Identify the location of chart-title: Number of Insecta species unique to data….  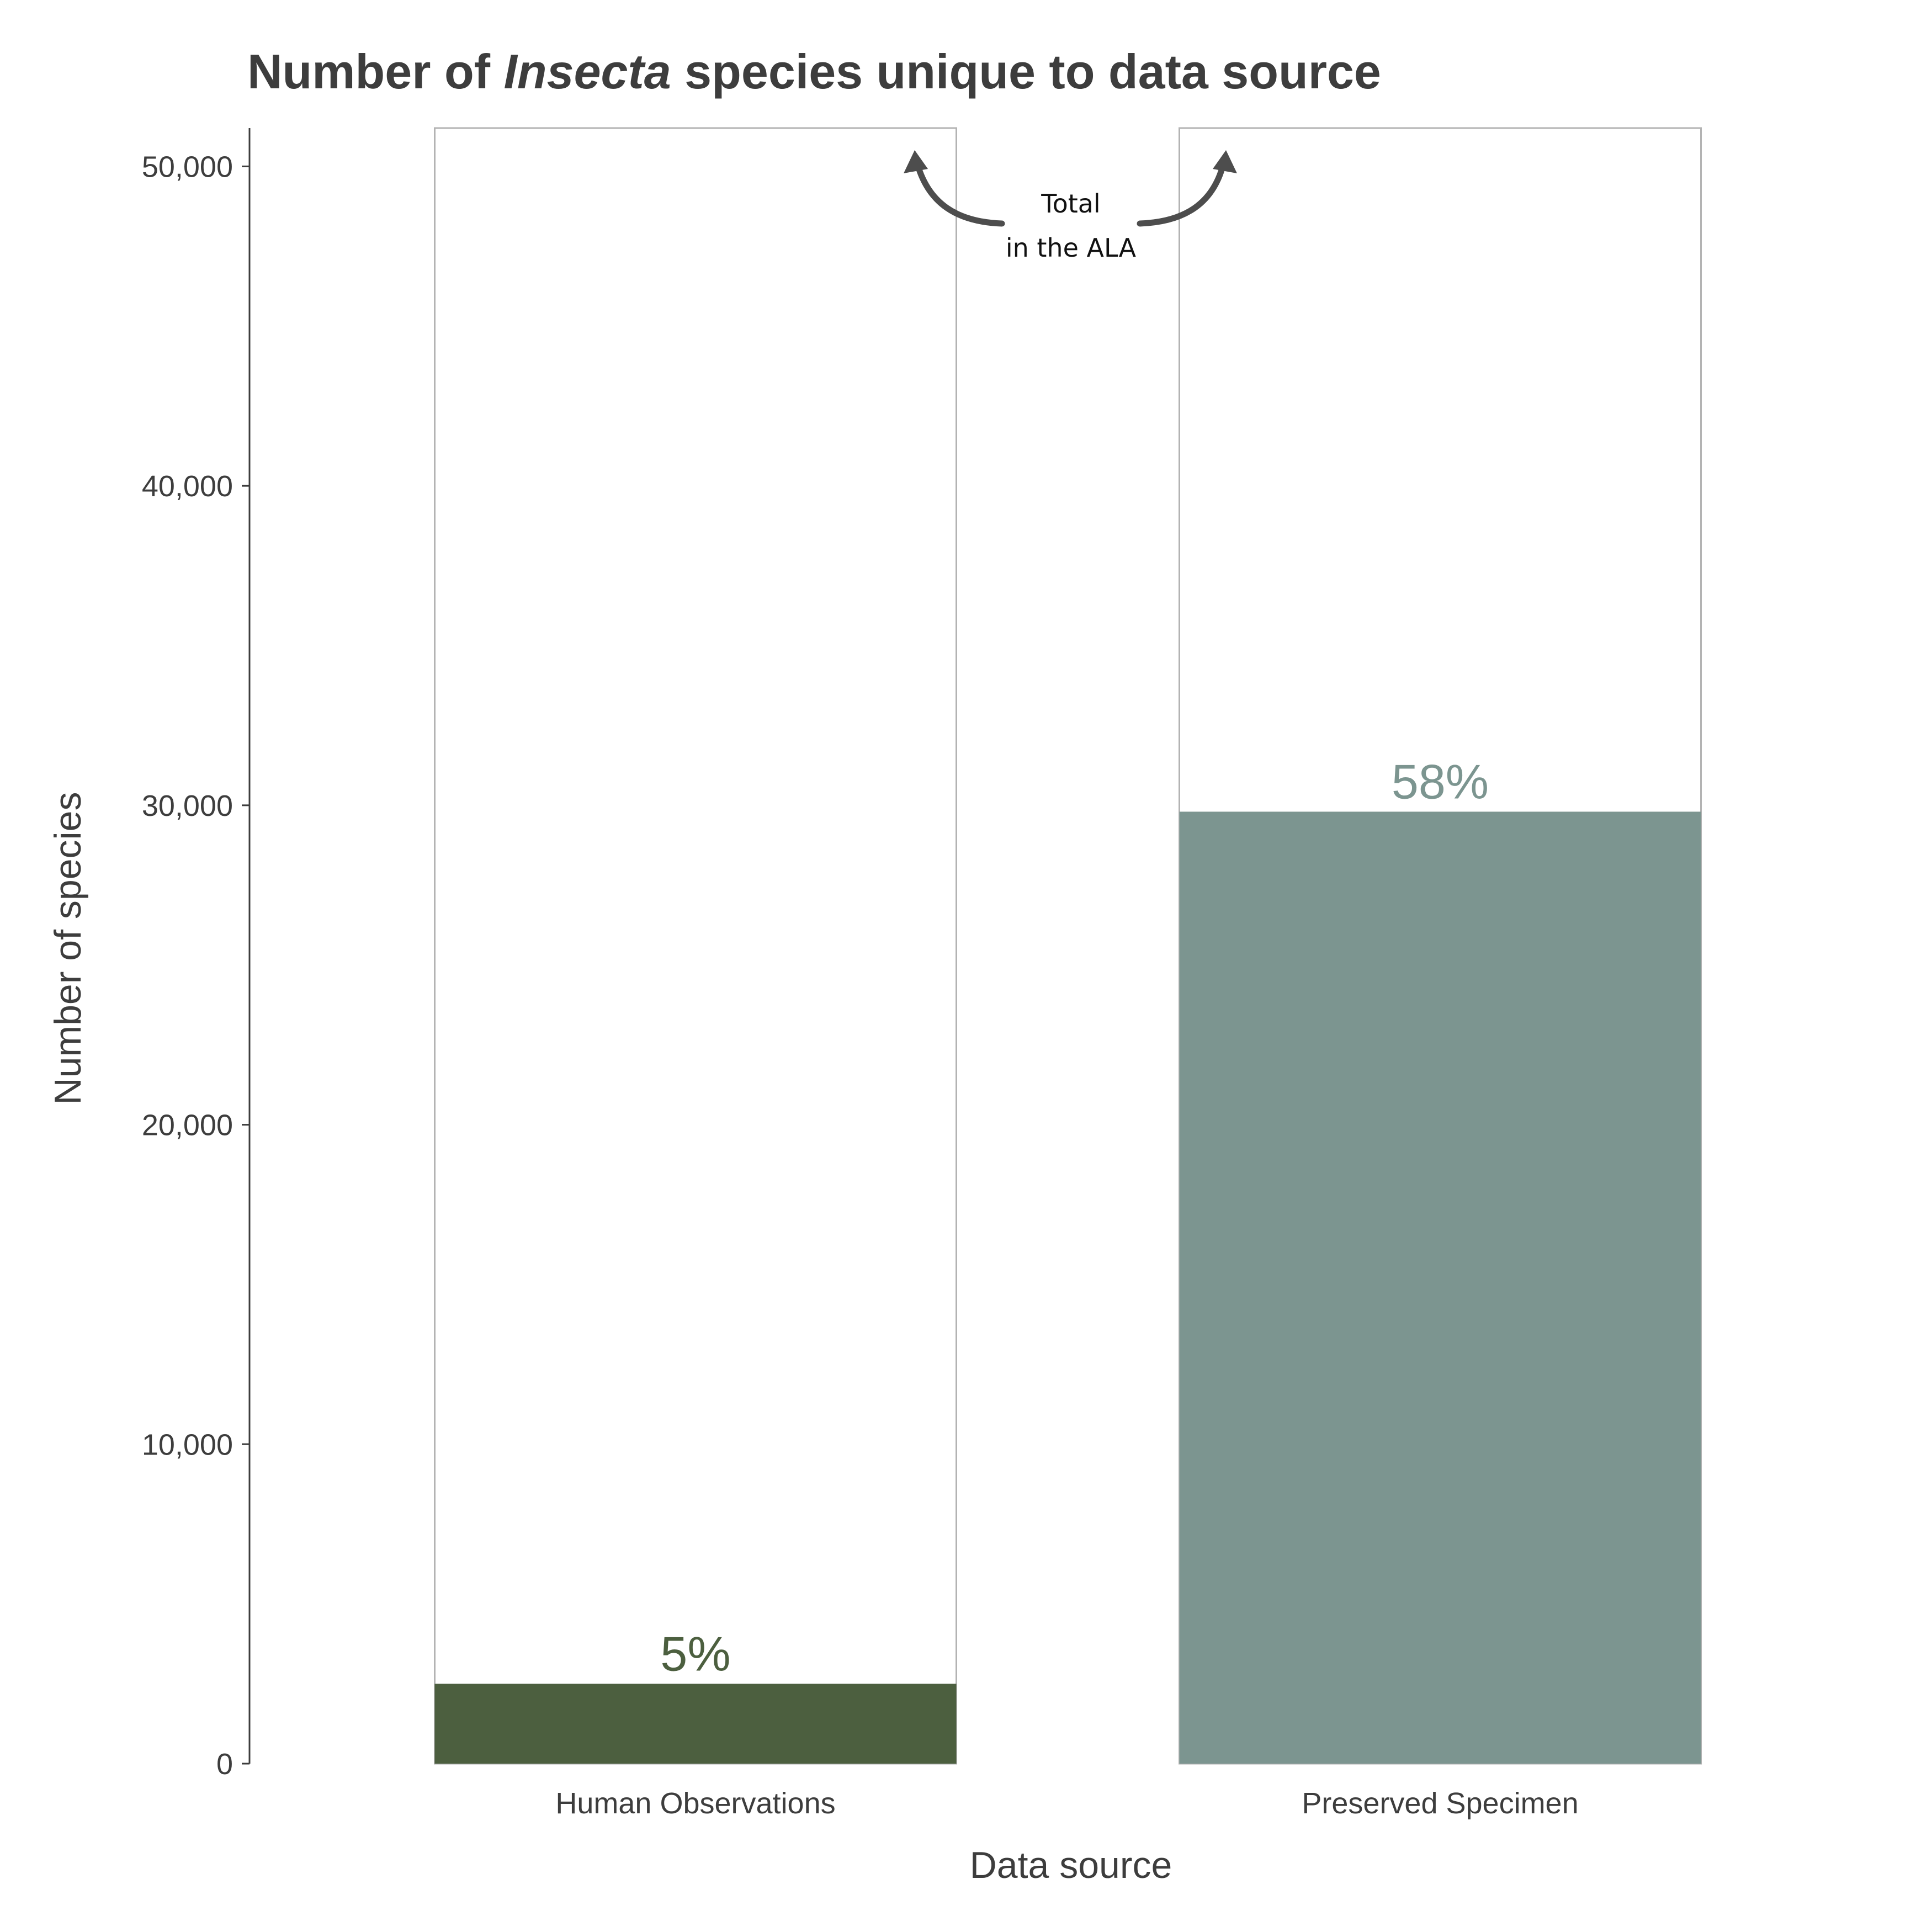
(814, 71).